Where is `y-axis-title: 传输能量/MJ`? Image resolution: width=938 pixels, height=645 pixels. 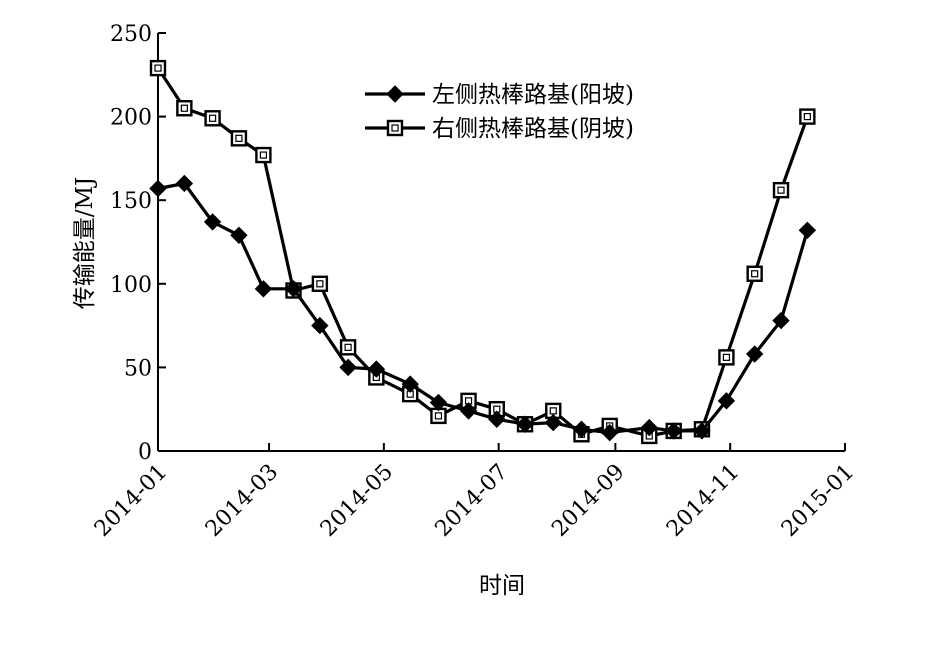
y-axis-title: 传输能量/MJ is located at coordinates (85, 243).